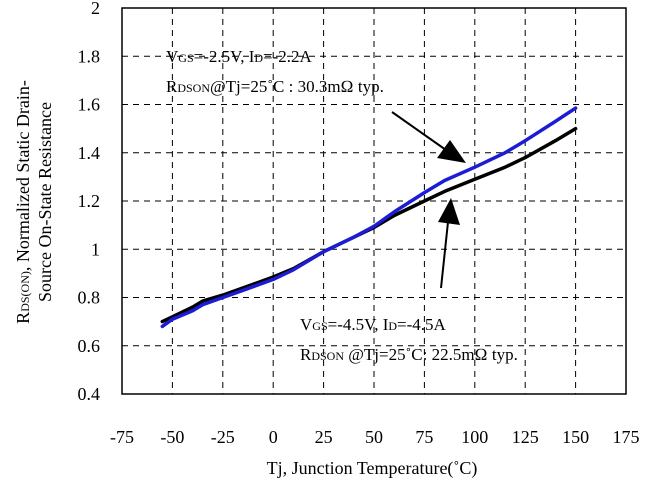 This screenshot has width=662, height=484. What do you see at coordinates (172, 437) in the screenshot?
I see `x-tick-label: -50` at bounding box center [172, 437].